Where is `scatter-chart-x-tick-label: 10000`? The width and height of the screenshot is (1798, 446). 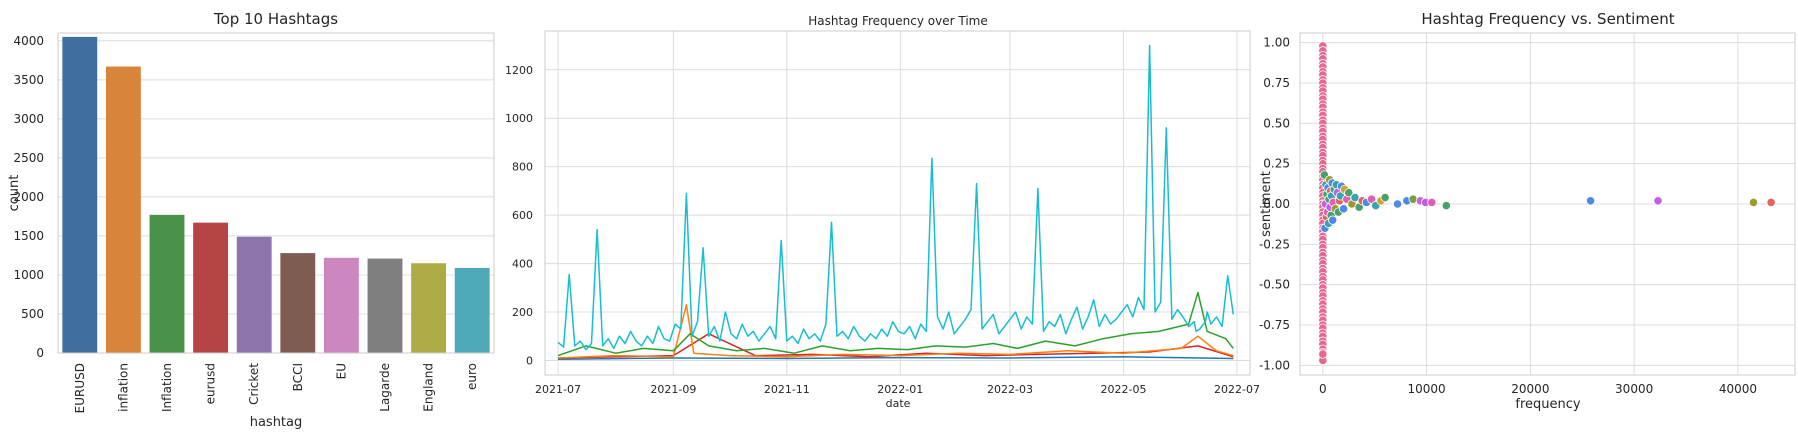
scatter-chart-x-tick-label: 10000 is located at coordinates (1427, 389).